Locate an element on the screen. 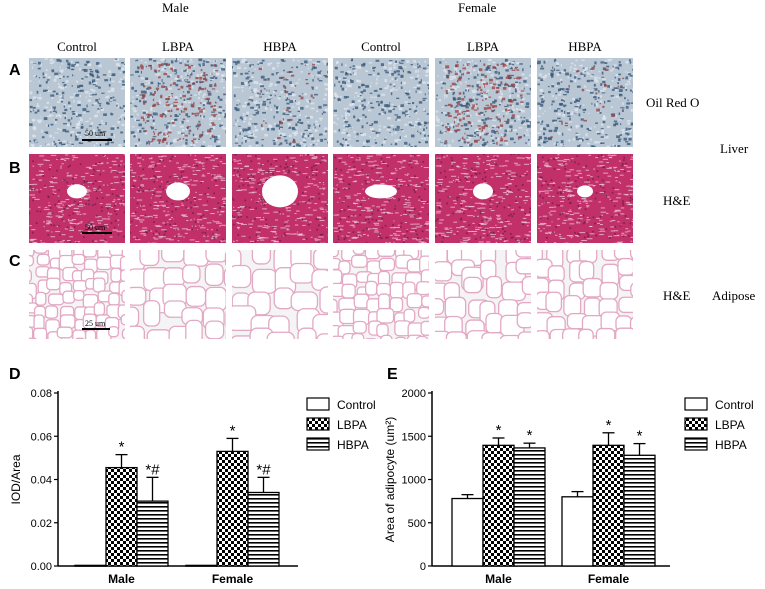 The width and height of the screenshot is (765, 589). y-tick-label: 0.06 is located at coordinates (41, 437).